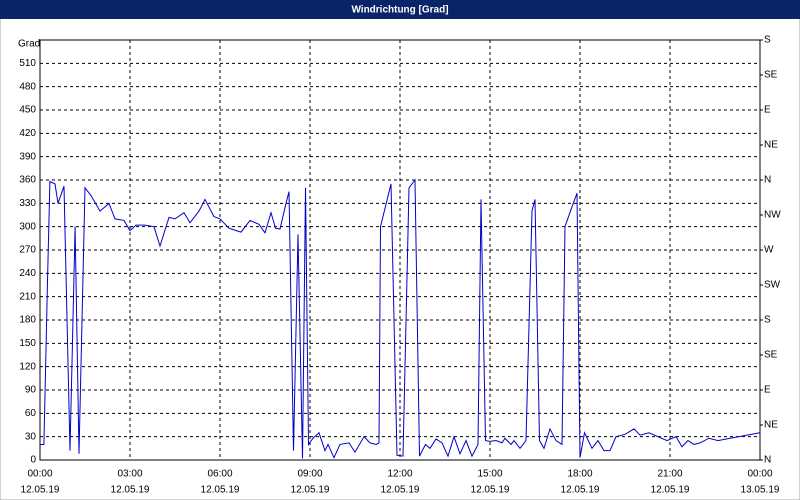  What do you see at coordinates (309, 474) in the screenshot?
I see `x-tick-label: 09:00` at bounding box center [309, 474].